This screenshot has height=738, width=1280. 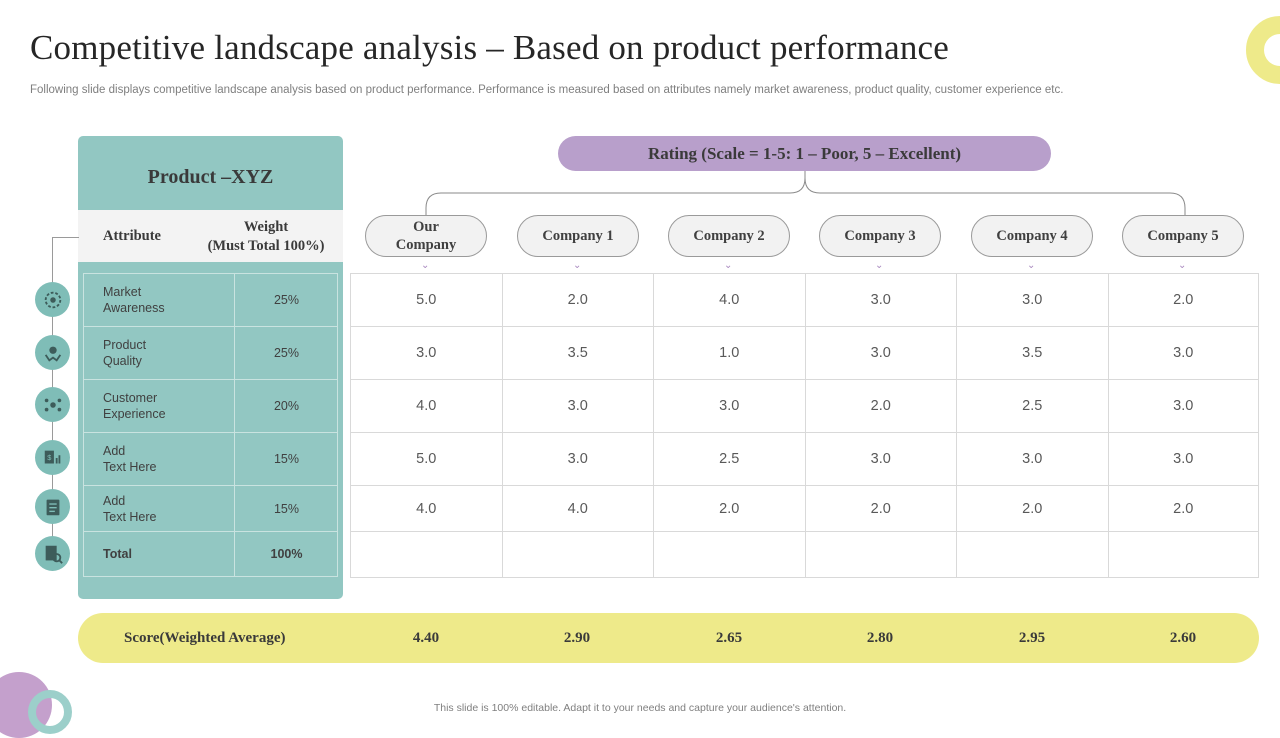 What do you see at coordinates (52, 299) in the screenshot?
I see `target-gear-icon` at bounding box center [52, 299].